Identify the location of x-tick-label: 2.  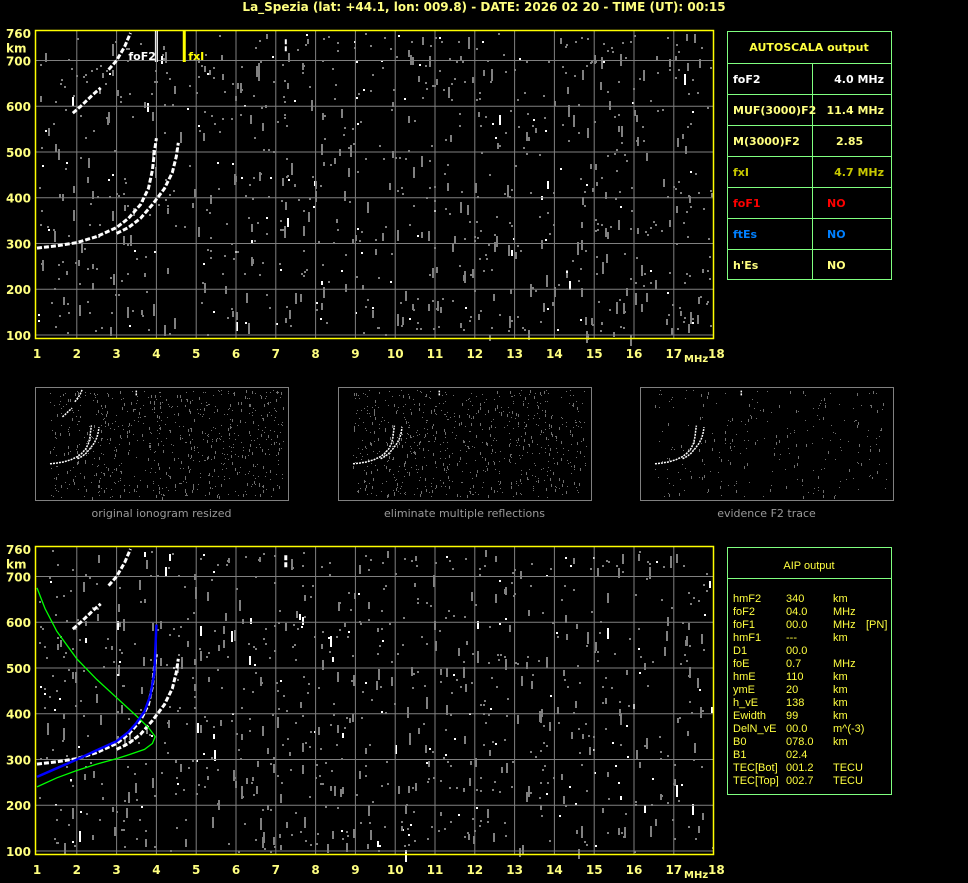
(77, 354).